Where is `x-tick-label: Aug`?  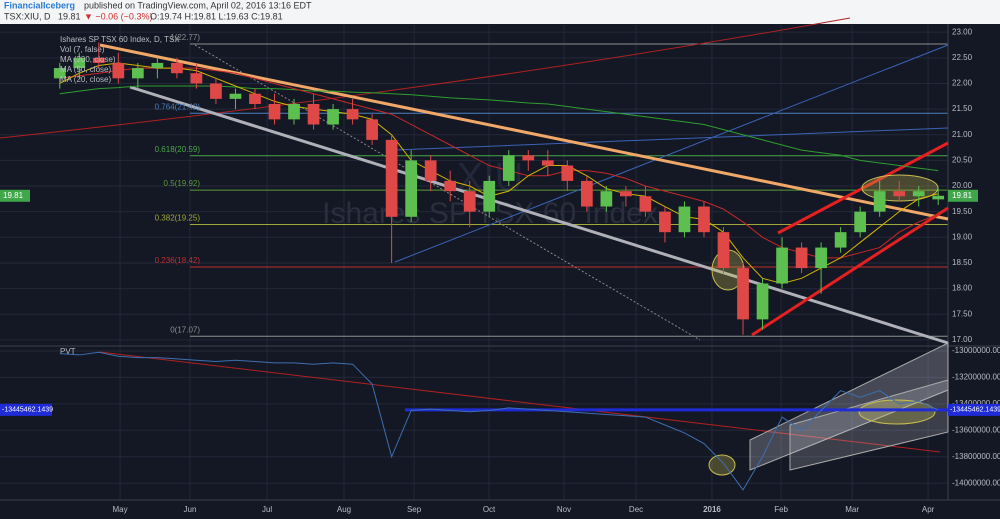
x-tick-label: Aug is located at coordinates (344, 509).